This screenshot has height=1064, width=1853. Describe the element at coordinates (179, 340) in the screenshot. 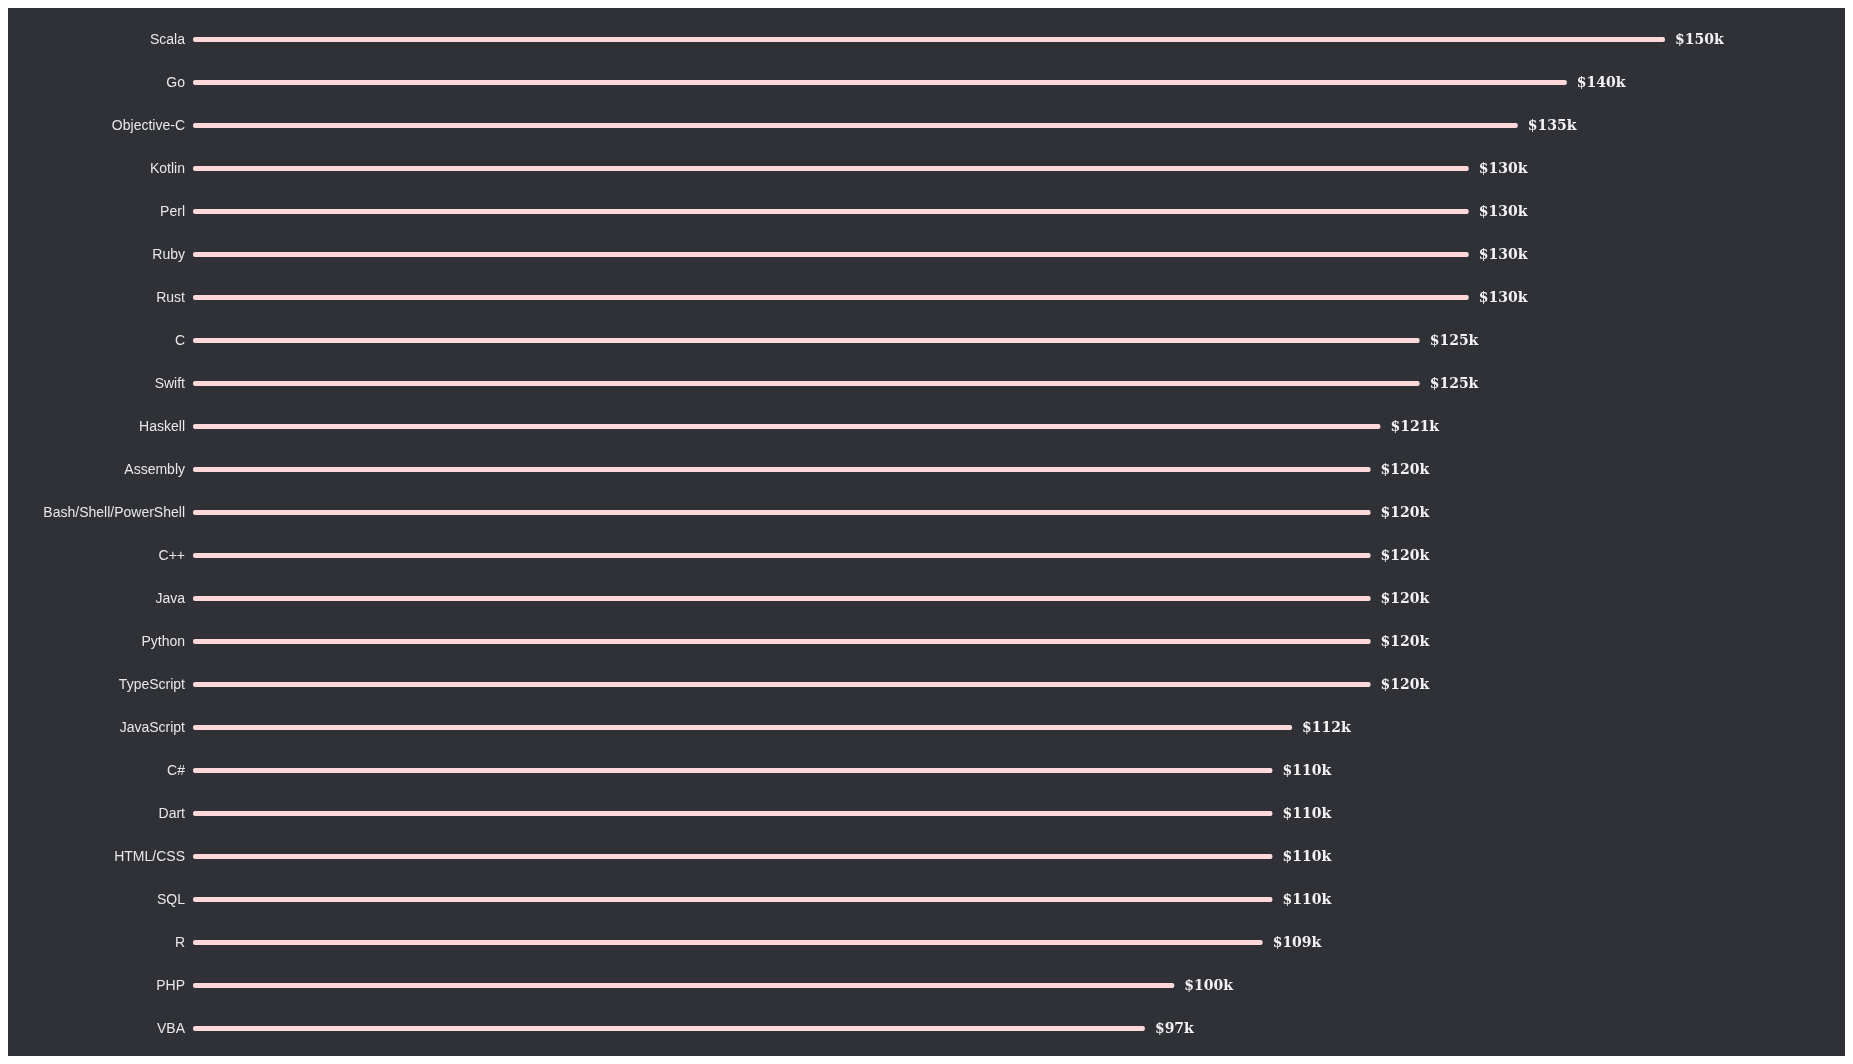

I see `y-tick-label: C` at that location.